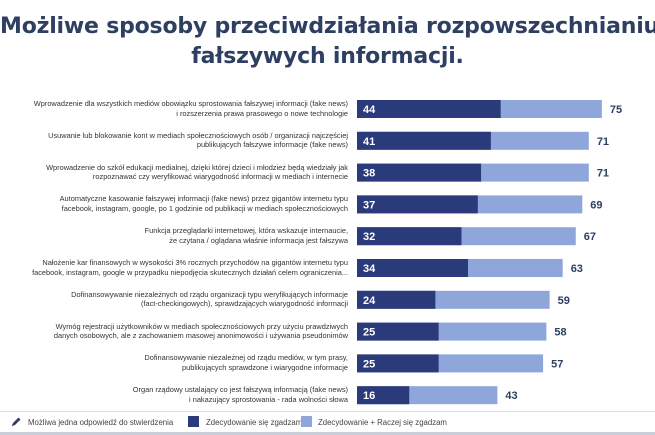 Image resolution: width=655 pixels, height=435 pixels. What do you see at coordinates (369, 205) in the screenshot?
I see `value-label-strongly-agree-4: 37` at bounding box center [369, 205].